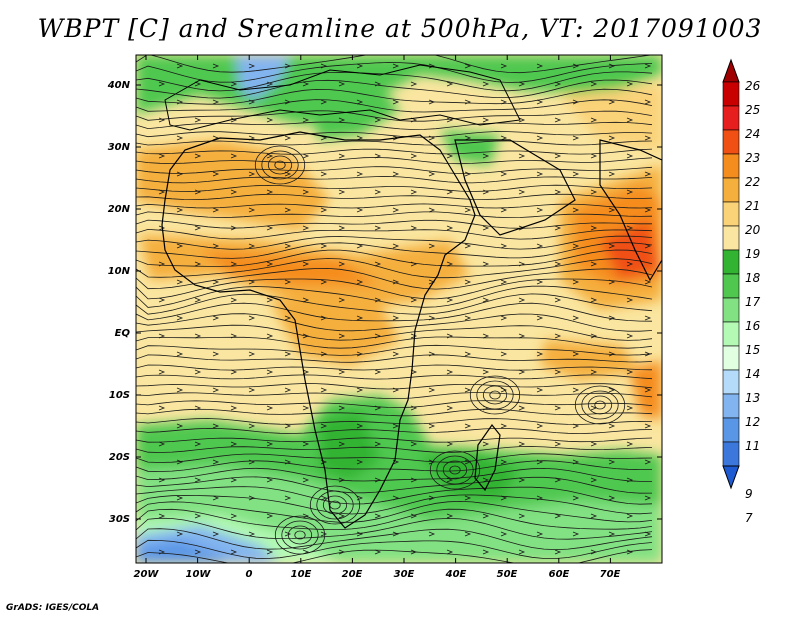  What do you see at coordinates (753, 350) in the screenshot?
I see `colorbar-label: 15` at bounding box center [753, 350].